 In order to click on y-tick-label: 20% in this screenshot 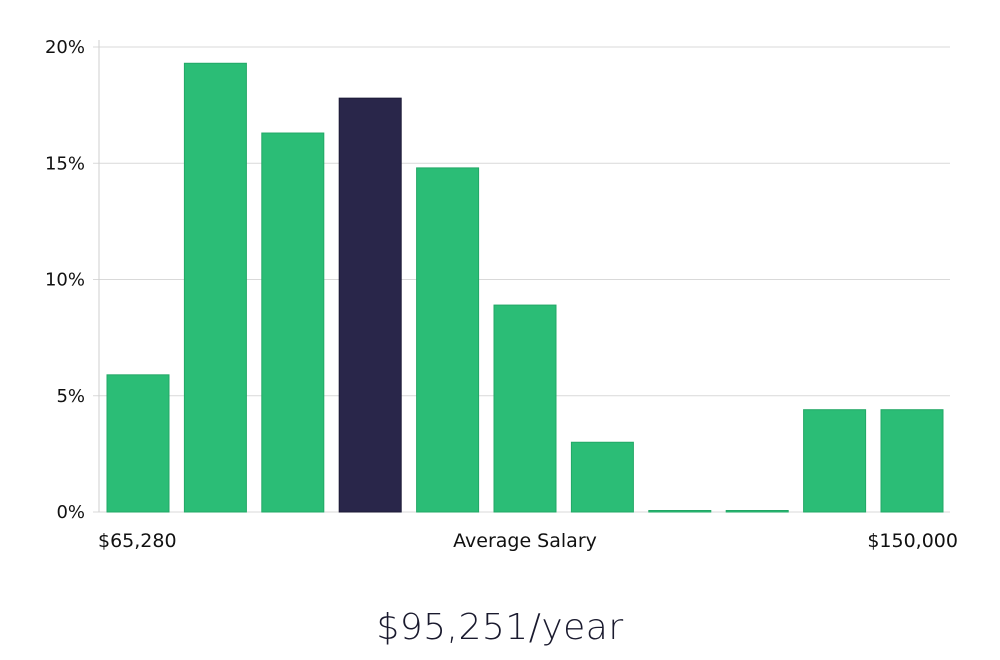, I will do `click(65, 47)`.